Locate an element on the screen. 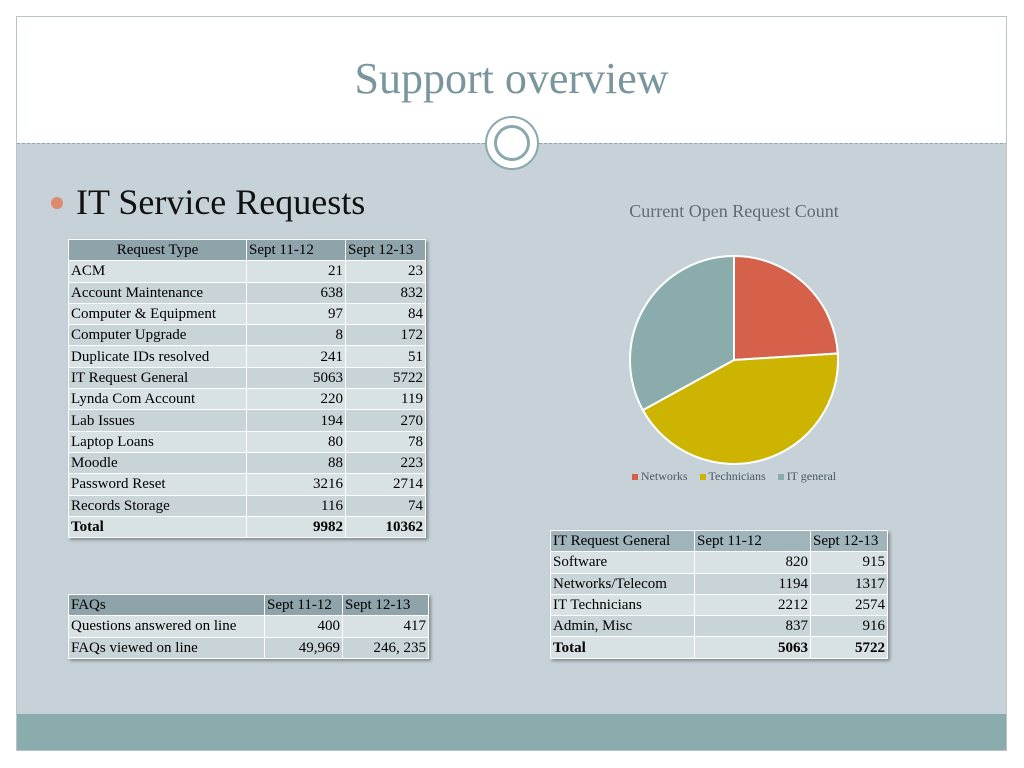 The width and height of the screenshot is (1024, 768). table-row: Computer Upgrade 8 172 is located at coordinates (247, 335).